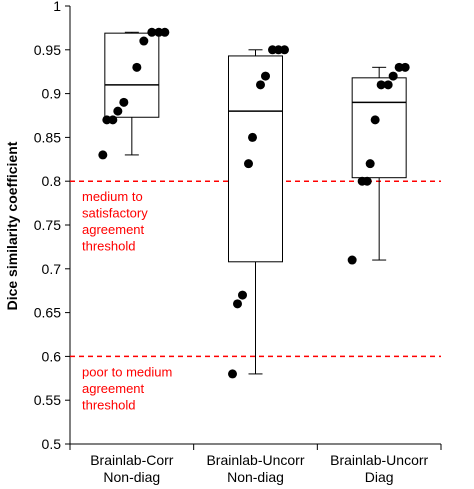 The height and width of the screenshot is (489, 474). Describe the element at coordinates (12, 225) in the screenshot. I see `y-axis-title: Dice similarity coefficient` at that location.